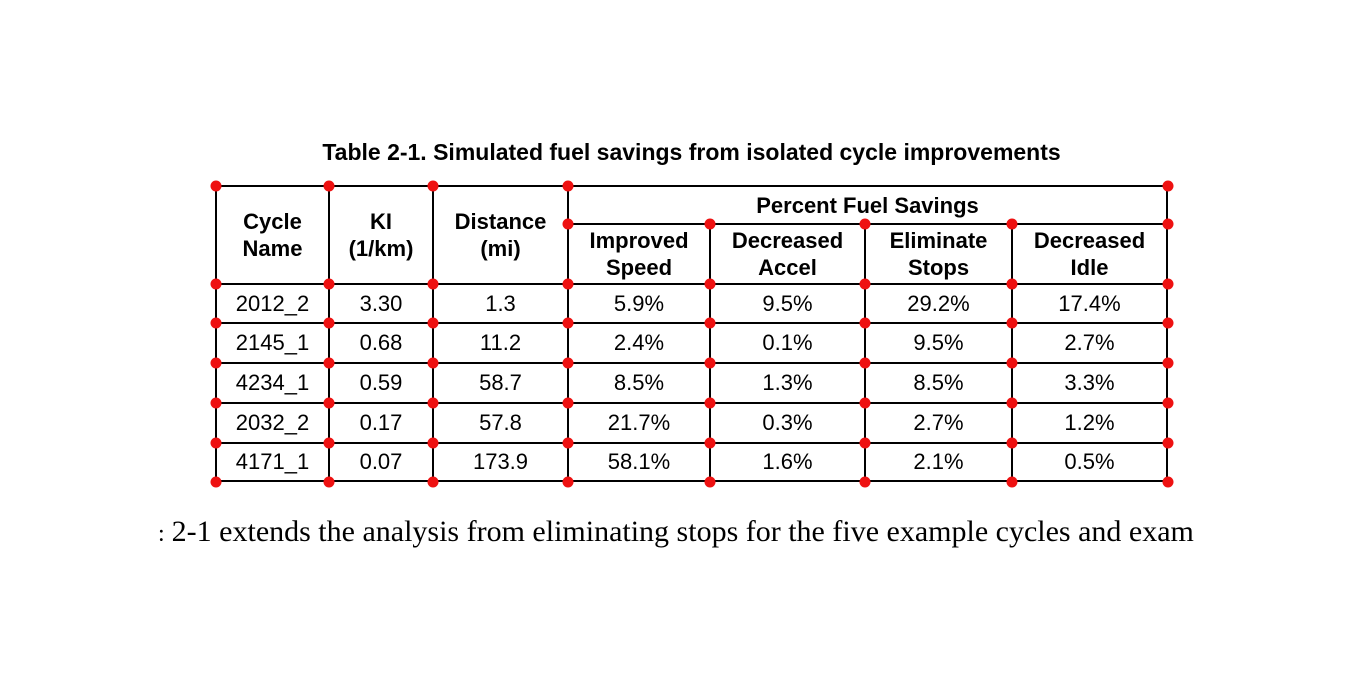 The height and width of the screenshot is (674, 1366). I want to click on data-cell-cycle_name: 2012_2, so click(273, 304).